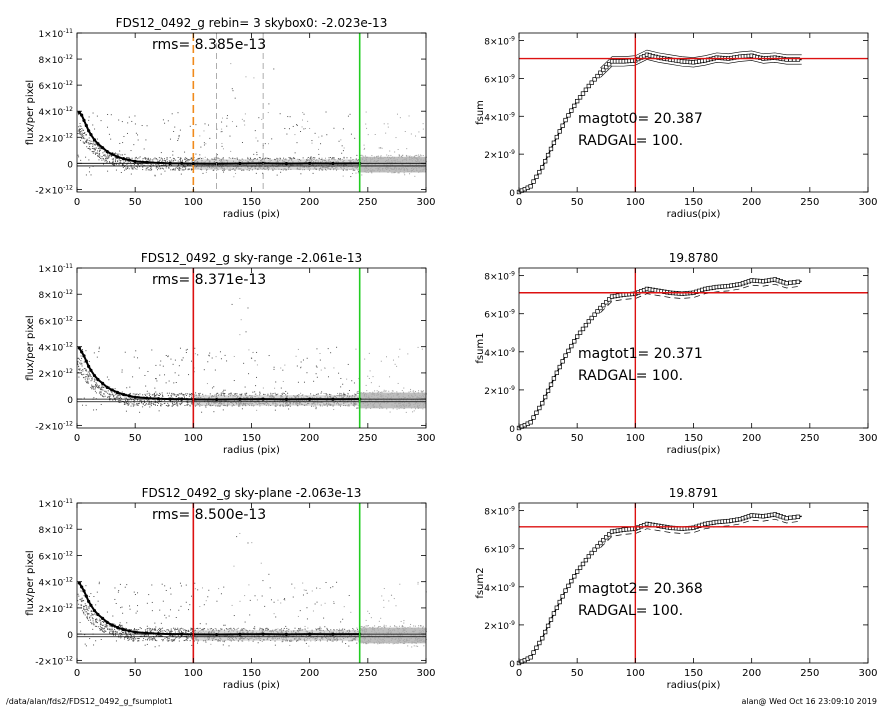 The width and height of the screenshot is (885, 708). I want to click on profile-point, so click(94, 140).